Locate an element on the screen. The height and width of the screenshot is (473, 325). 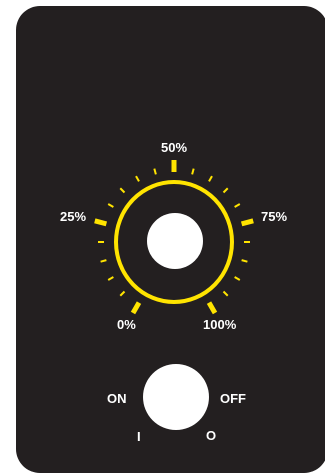
dial-label-50: 50% is located at coordinates (174, 147).